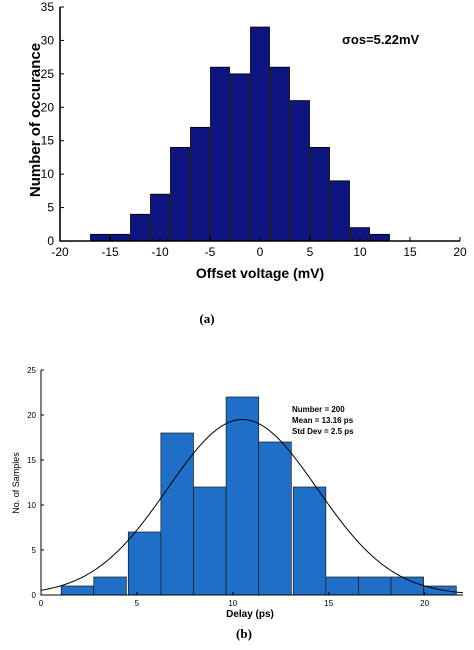  Describe the element at coordinates (110, 252) in the screenshot. I see `chart-a-x-tick-label: -15` at that location.